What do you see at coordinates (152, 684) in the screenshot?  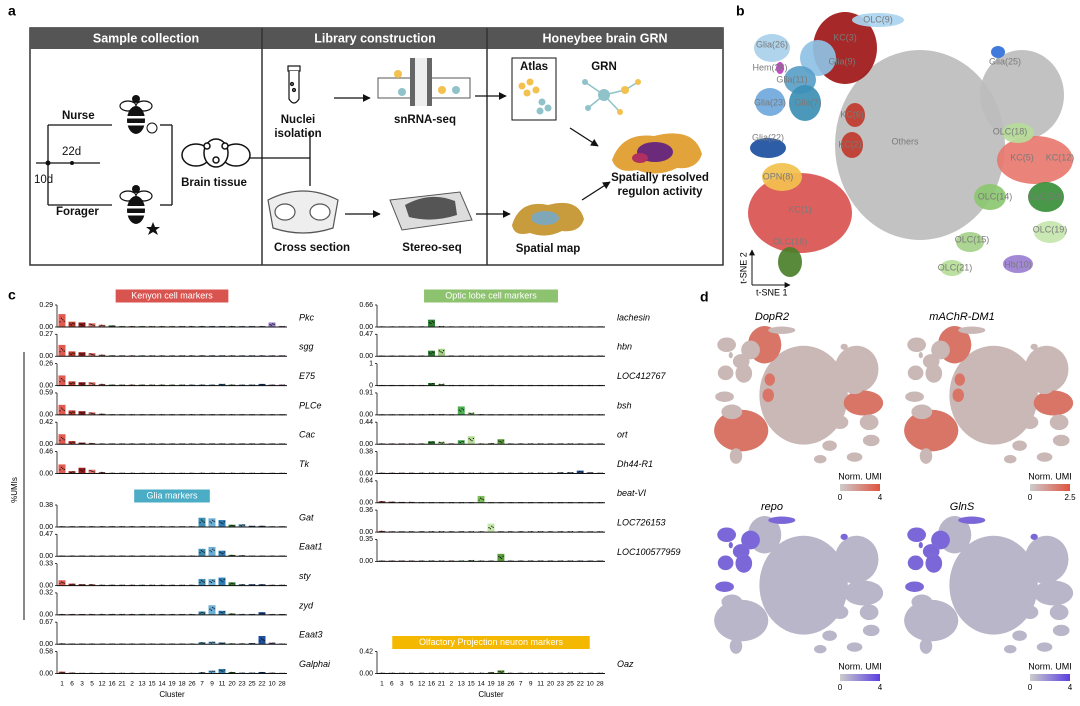 I see `x-tick-label: 15` at bounding box center [152, 684].